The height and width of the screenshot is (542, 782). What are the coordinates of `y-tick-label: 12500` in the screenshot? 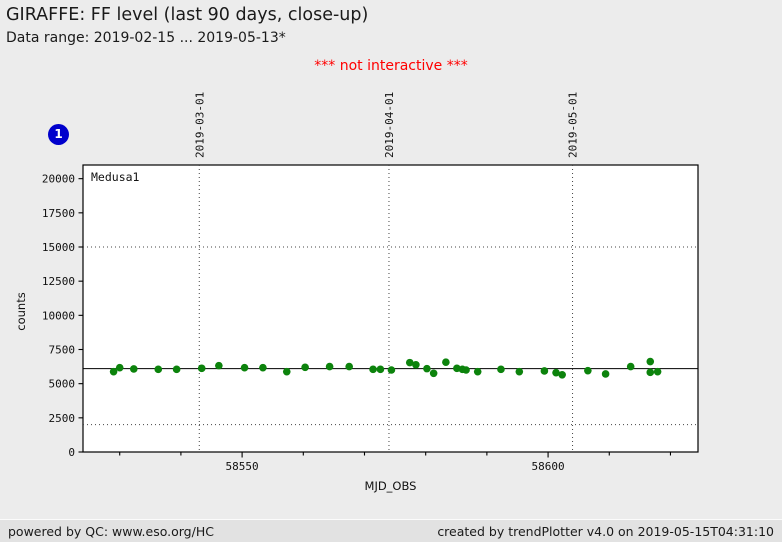 It's located at (58, 281).